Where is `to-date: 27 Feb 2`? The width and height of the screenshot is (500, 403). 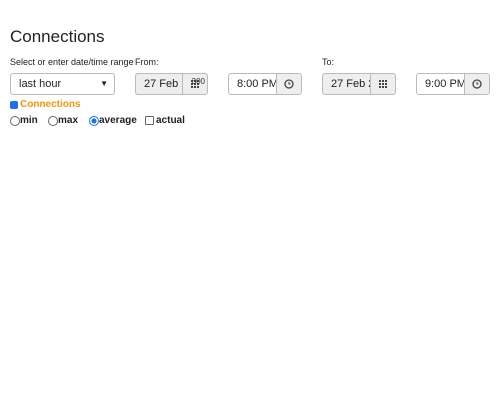
to-date: 27 Feb 2 is located at coordinates (359, 84).